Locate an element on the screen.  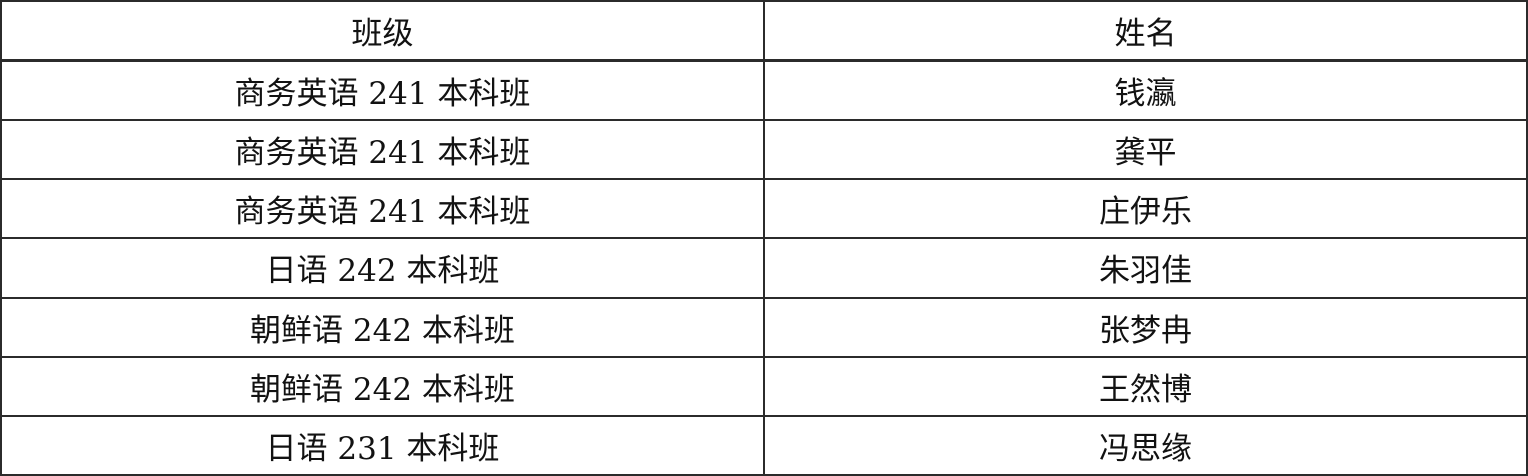
header-row: 班级 姓名 is located at coordinates (764, 31).